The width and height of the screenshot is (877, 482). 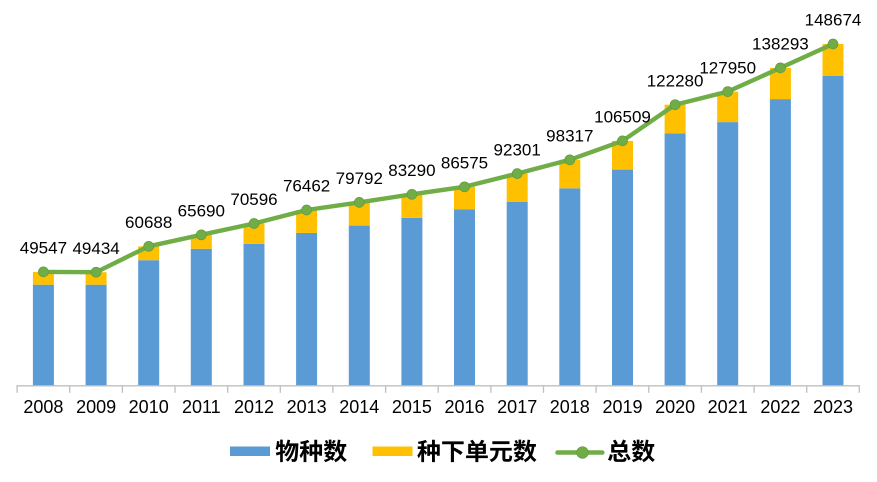 What do you see at coordinates (306, 186) in the screenshot?
I see `svg-text: 76462` at bounding box center [306, 186].